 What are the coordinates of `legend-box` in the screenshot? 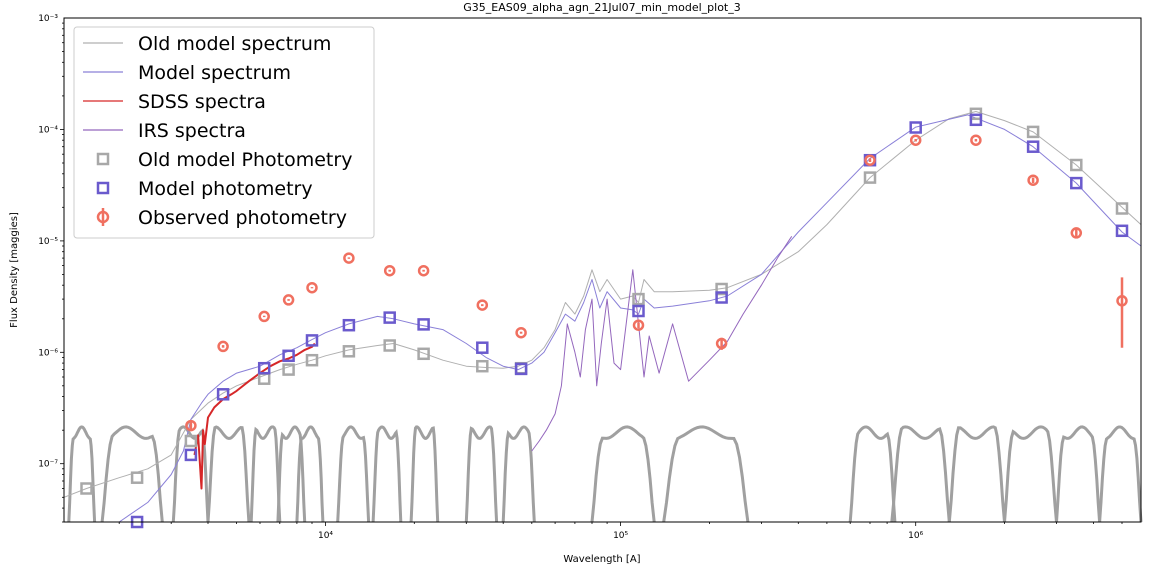 It's located at (224, 132).